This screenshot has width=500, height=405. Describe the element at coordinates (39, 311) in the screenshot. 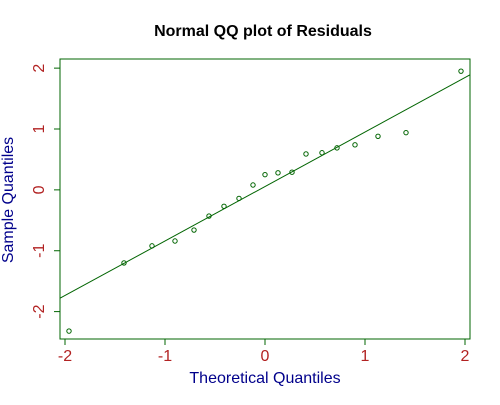

I see `y-tick-label: -2` at that location.